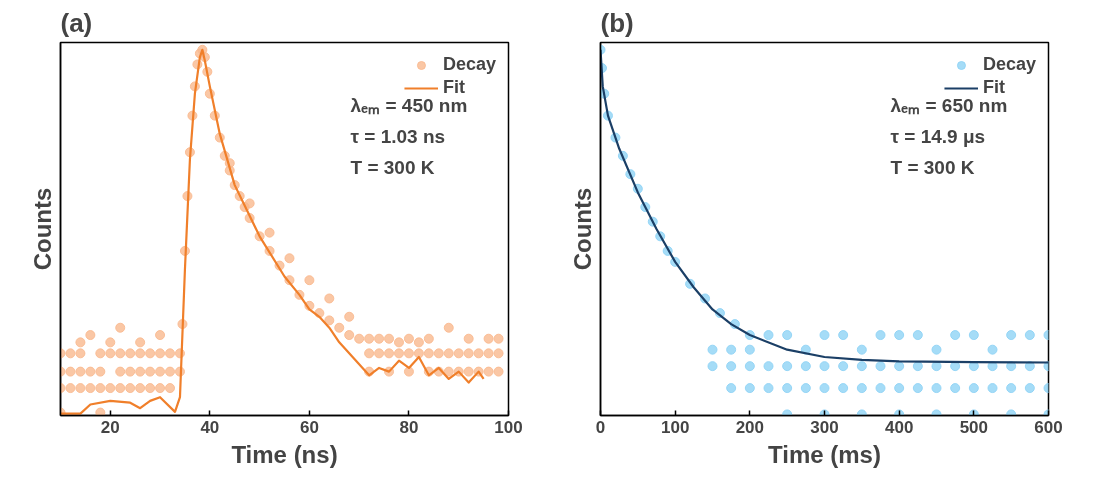 This screenshot has width=1099, height=481. Describe the element at coordinates (110, 427) in the screenshot. I see `x-tick-label: 20` at that location.